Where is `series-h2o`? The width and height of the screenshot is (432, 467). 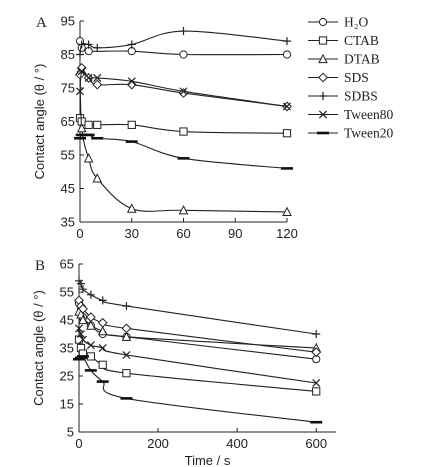 series-h2o is located at coordinates (197, 331).